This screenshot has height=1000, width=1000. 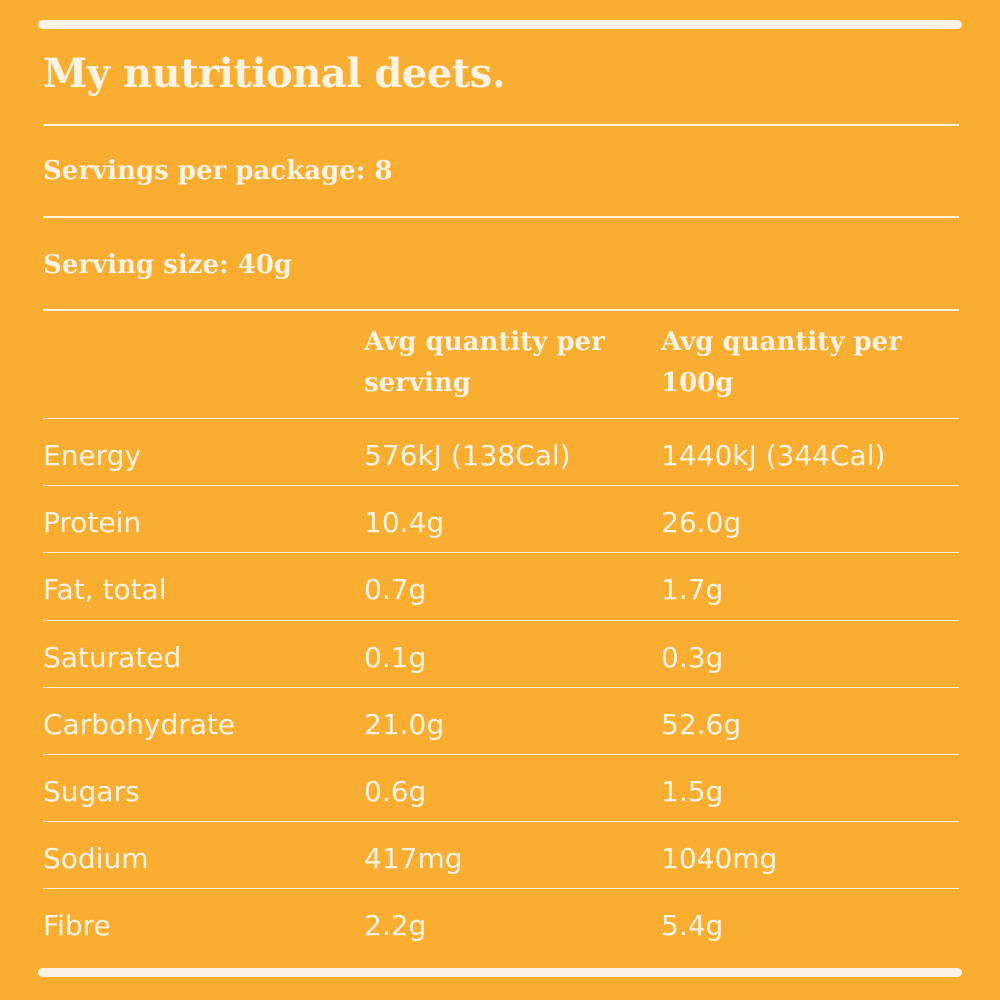 I want to click on per-serving-value: 0.7g, so click(x=395, y=589).